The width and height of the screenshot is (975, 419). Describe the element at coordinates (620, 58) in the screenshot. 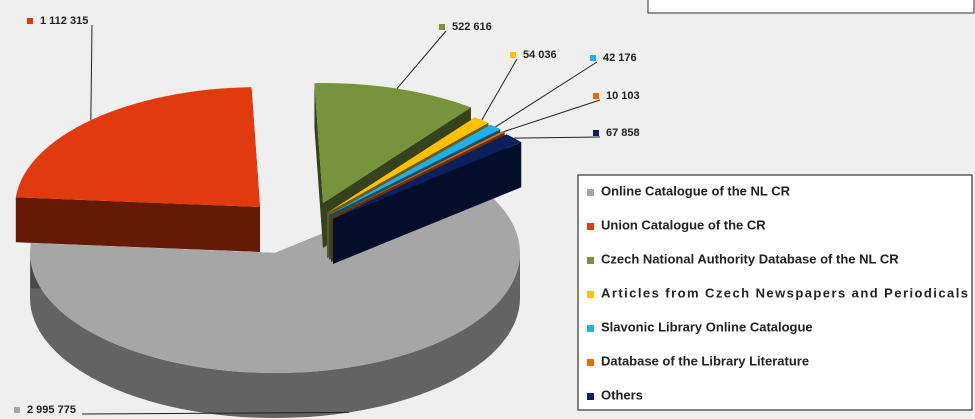

I see `data-label: 42 176` at that location.